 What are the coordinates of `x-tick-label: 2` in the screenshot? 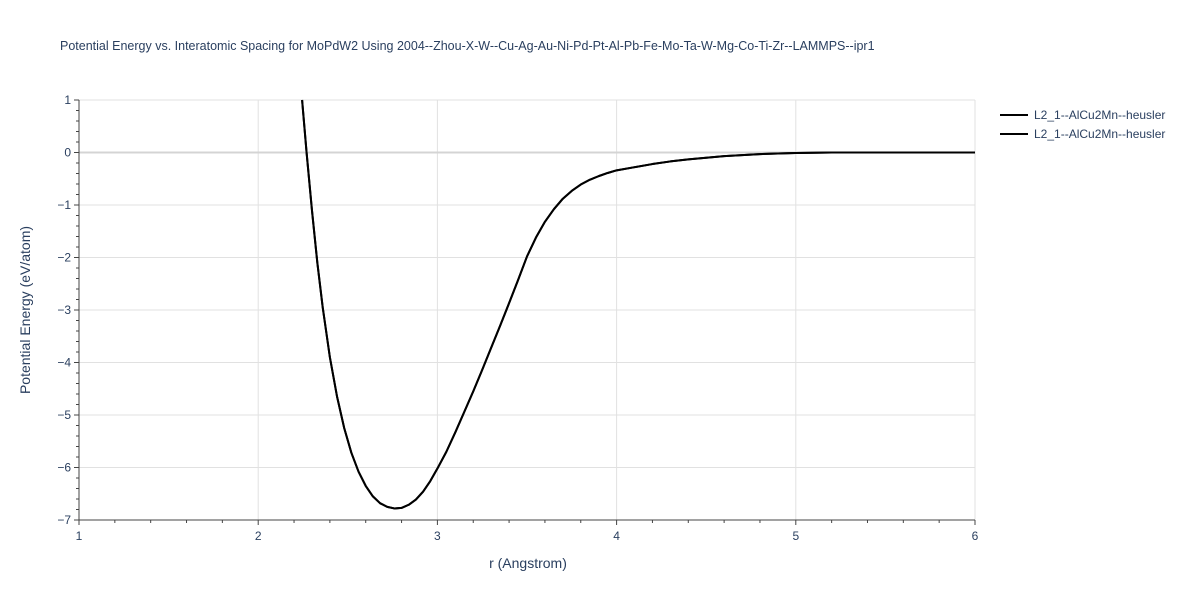 It's located at (258, 536).